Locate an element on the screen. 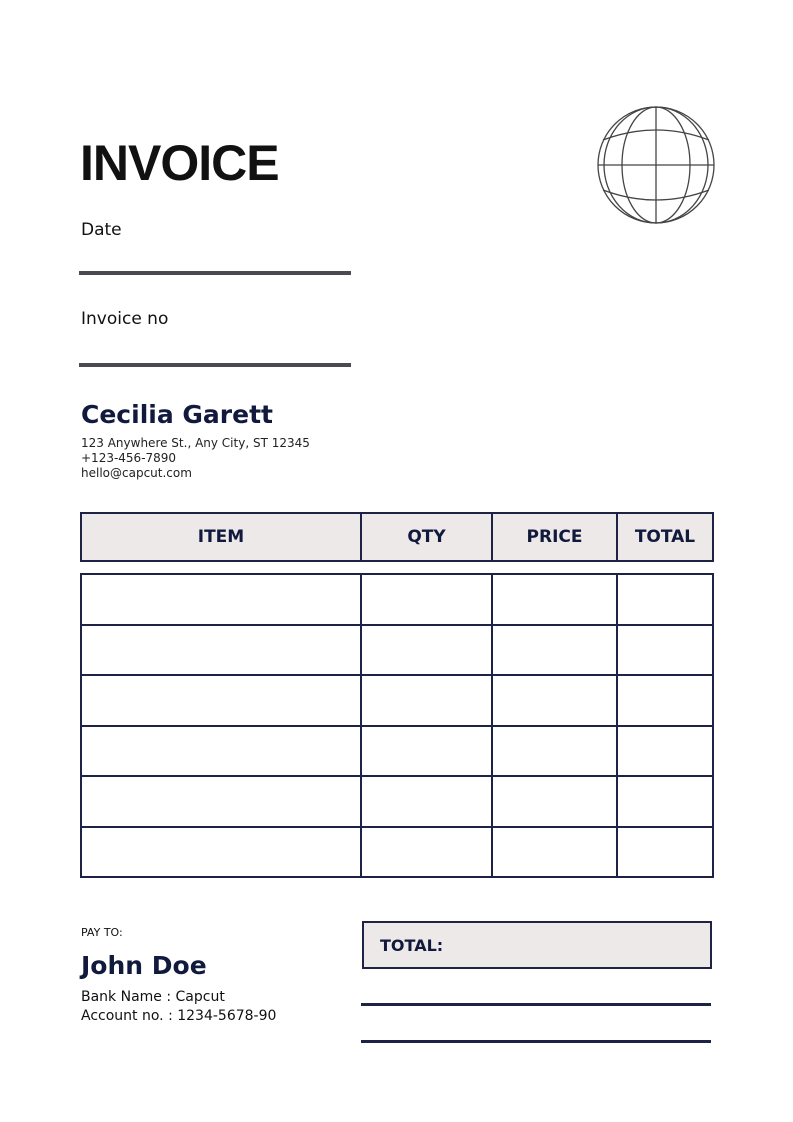  pay-to-label: PAY TO: is located at coordinates (102, 932).